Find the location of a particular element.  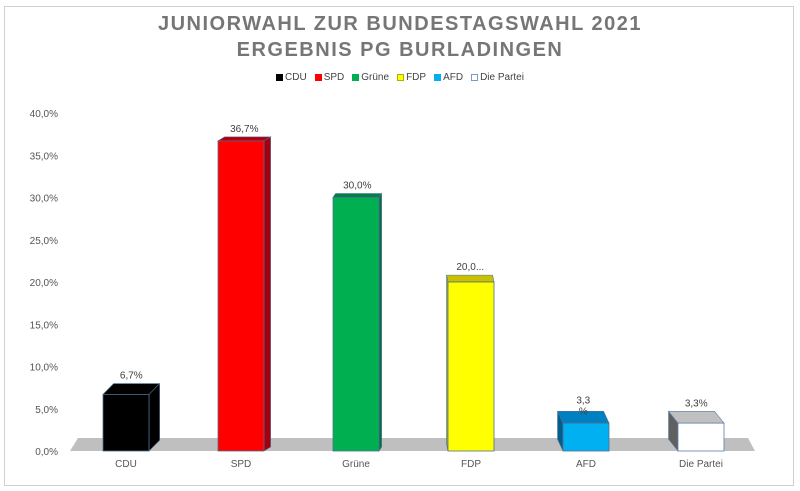

x-tick-label: Grüne is located at coordinates (356, 464).